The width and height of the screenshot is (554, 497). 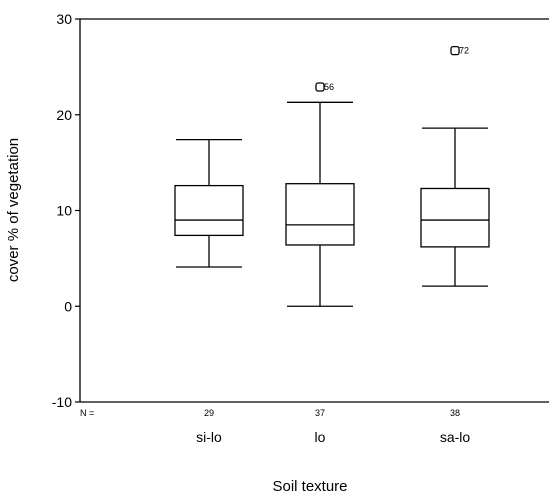 I want to click on box-lo: 56, so click(x=320, y=194).